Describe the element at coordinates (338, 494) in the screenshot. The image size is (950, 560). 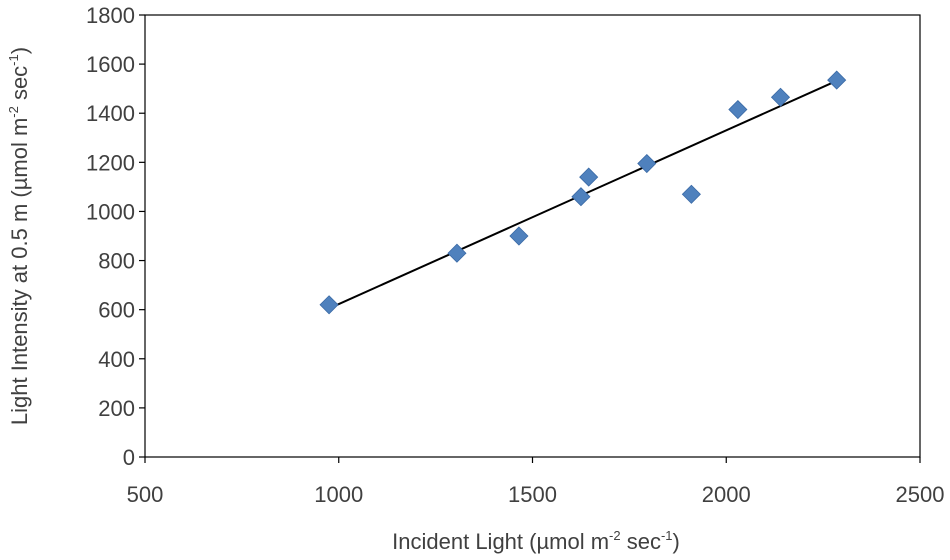
I see `x-tick-label: 1000` at that location.